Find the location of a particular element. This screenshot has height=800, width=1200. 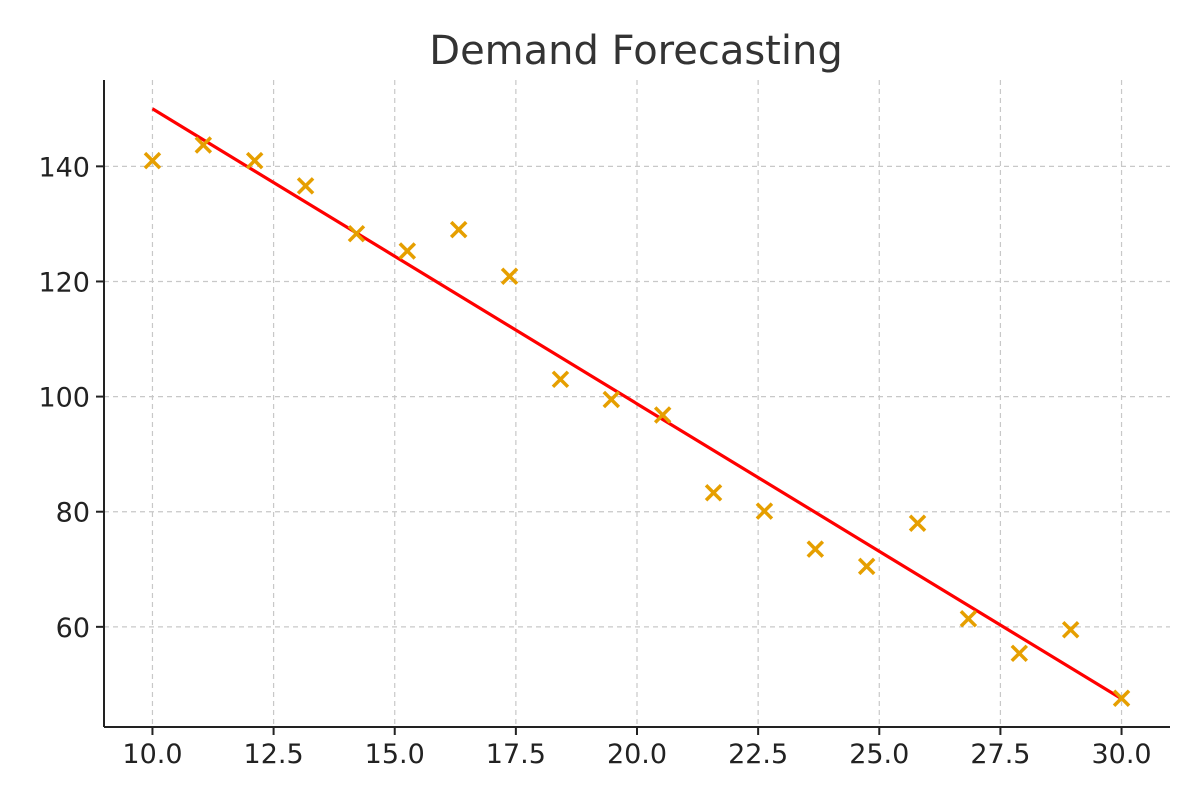

x-tick-label: 17.5 is located at coordinates (516, 754).